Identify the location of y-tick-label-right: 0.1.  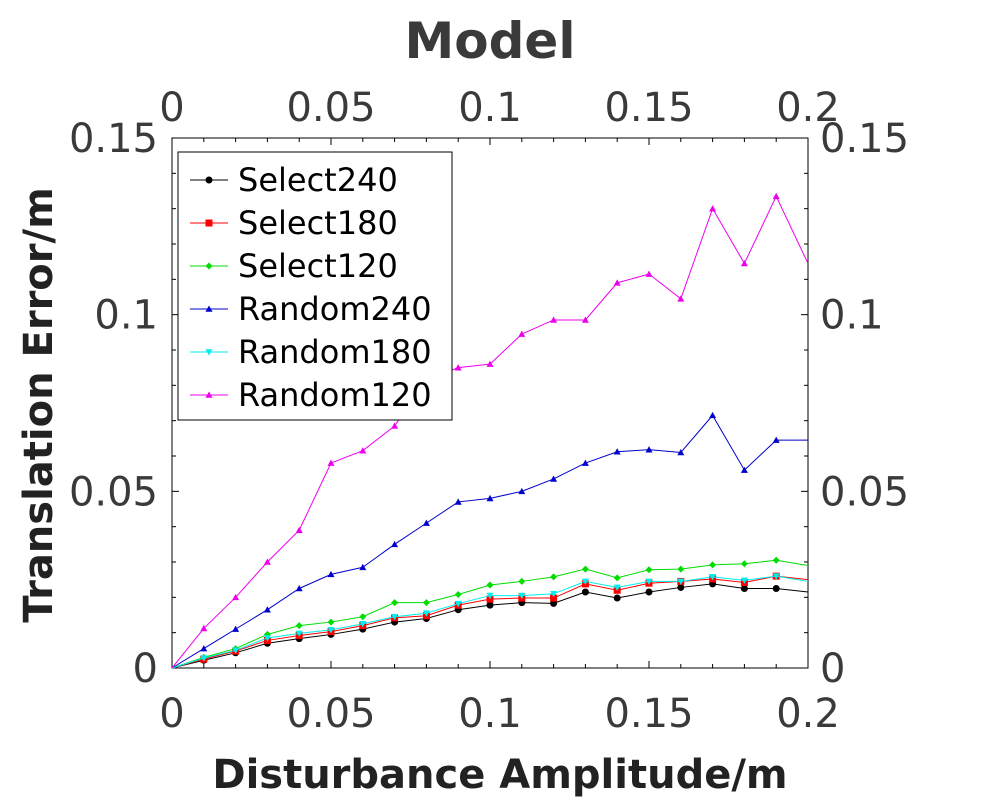
(852, 316).